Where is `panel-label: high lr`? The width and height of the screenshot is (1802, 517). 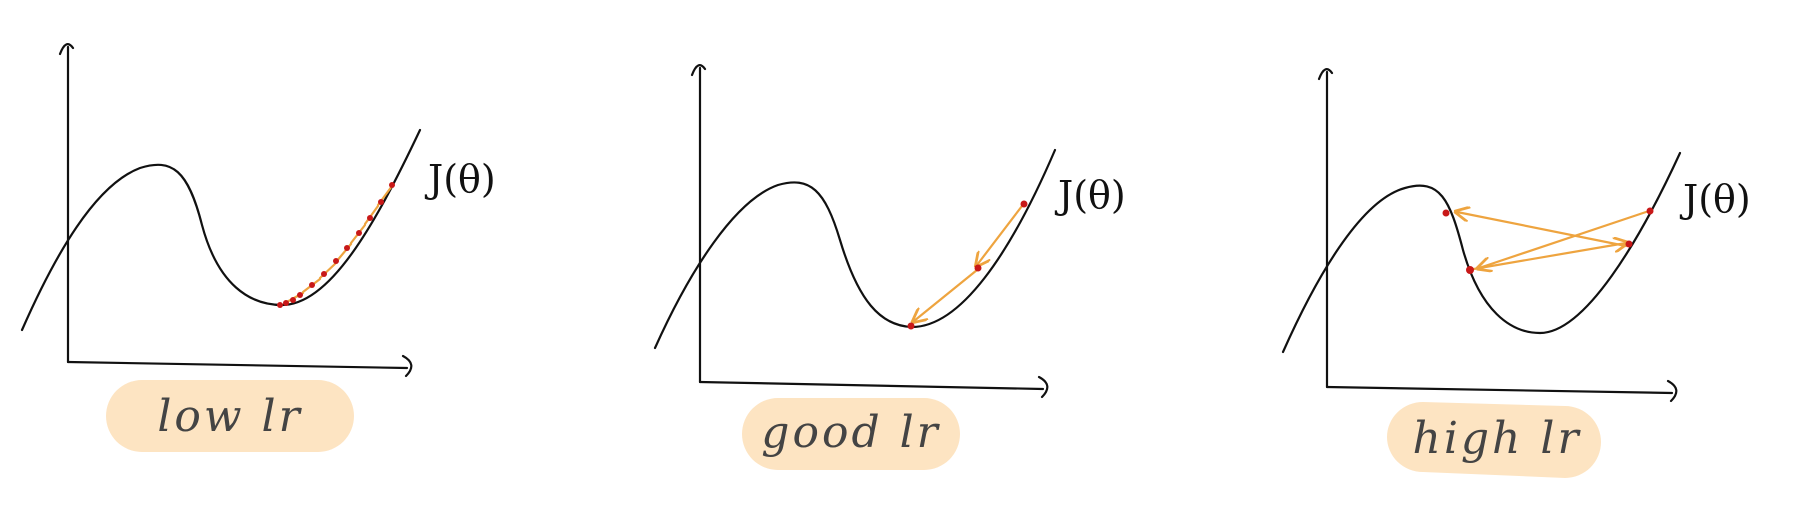 panel-label: high lr is located at coordinates (1496, 438).